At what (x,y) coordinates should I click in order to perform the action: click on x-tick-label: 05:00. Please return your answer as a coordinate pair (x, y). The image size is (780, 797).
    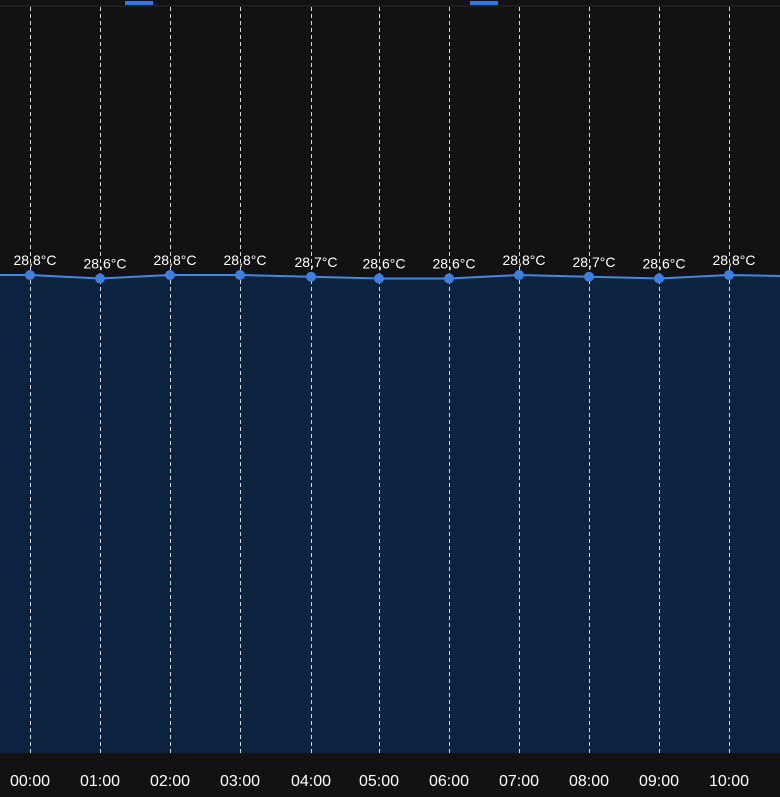
    Looking at the image, I should click on (379, 781).